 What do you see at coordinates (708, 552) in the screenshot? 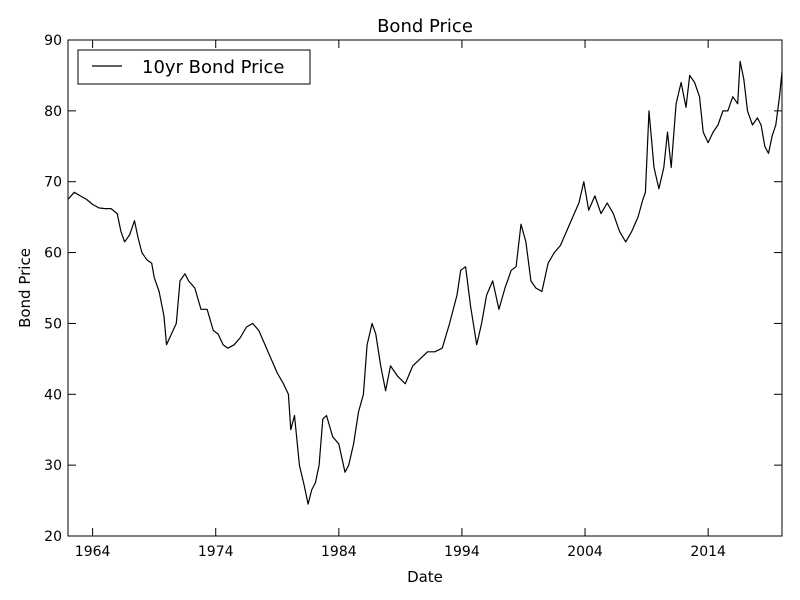
I see `x-tick-label: 2014` at bounding box center [708, 552].